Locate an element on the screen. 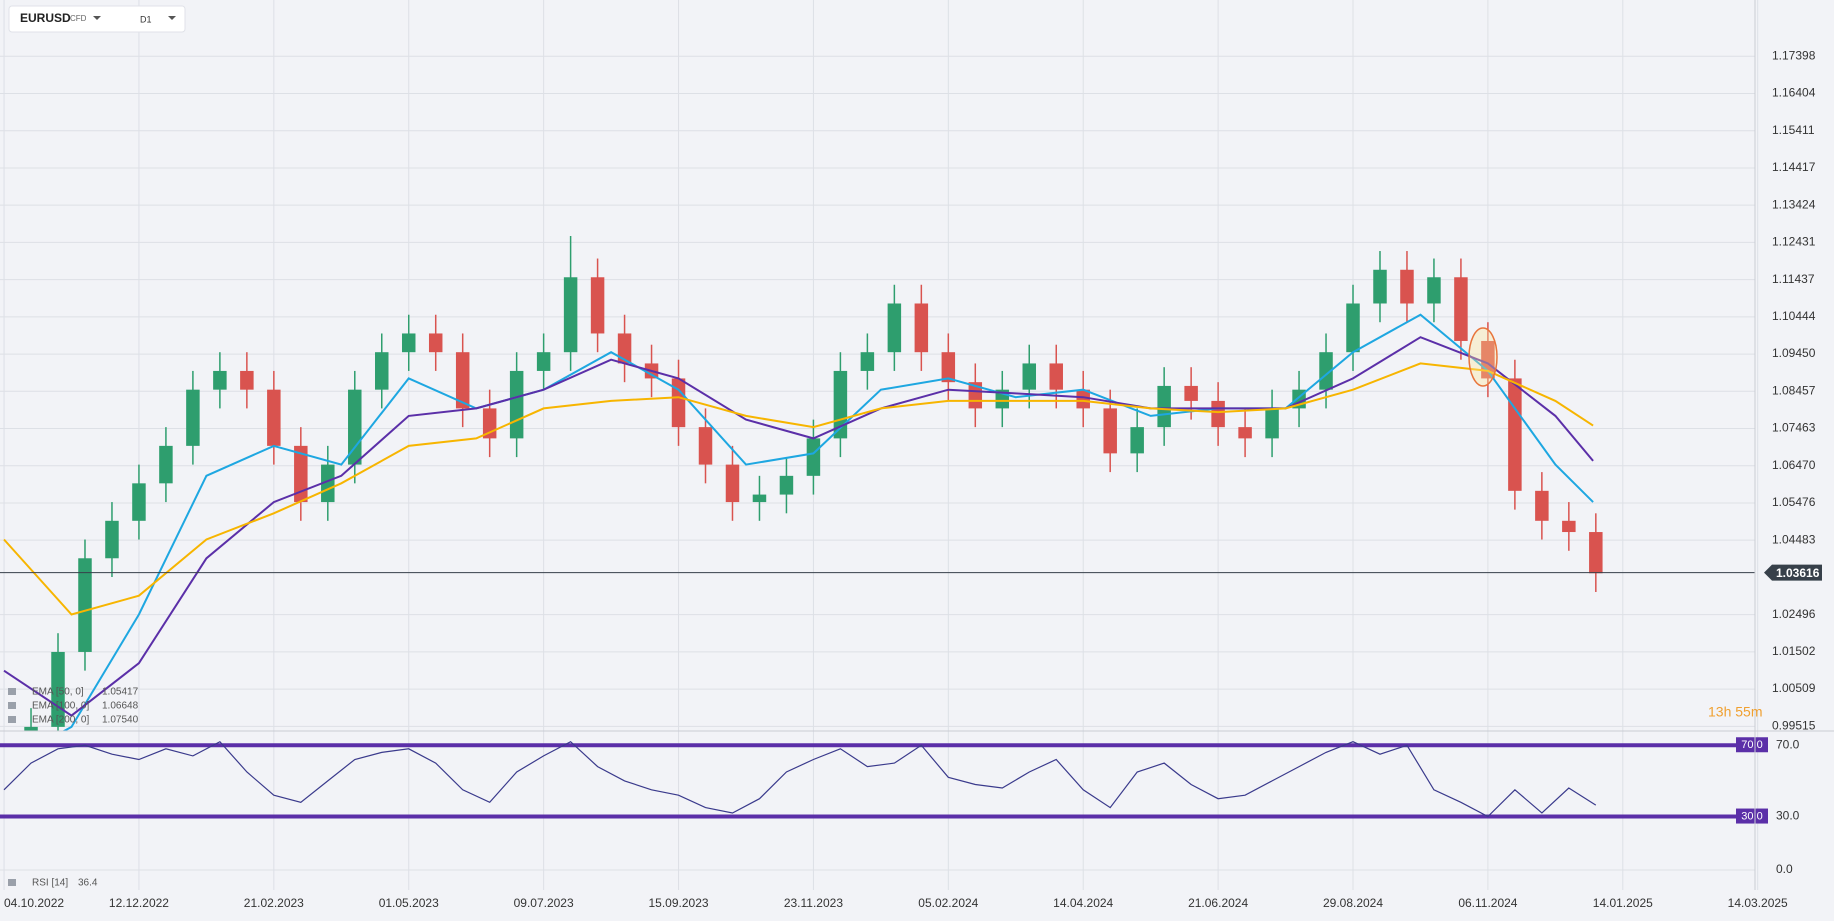 The height and width of the screenshot is (921, 1834). current-price-label: 1.03616 is located at coordinates (1798, 573).